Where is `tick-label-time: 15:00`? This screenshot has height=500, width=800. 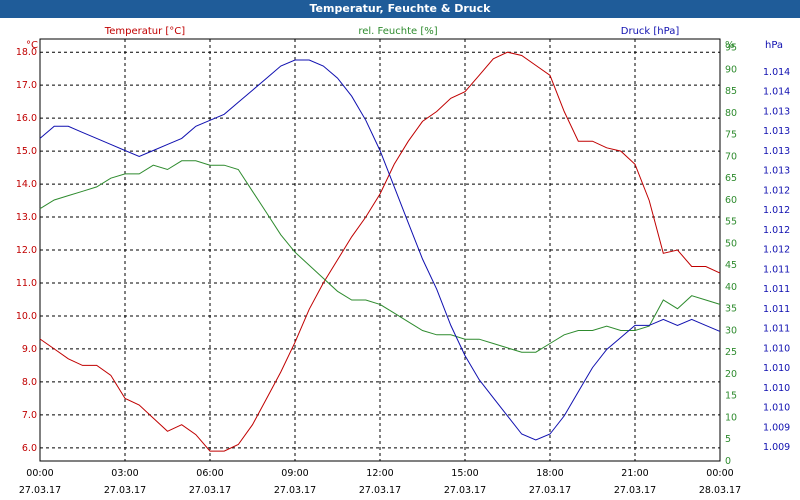 tick-label-time: 15:00 is located at coordinates (464, 473).